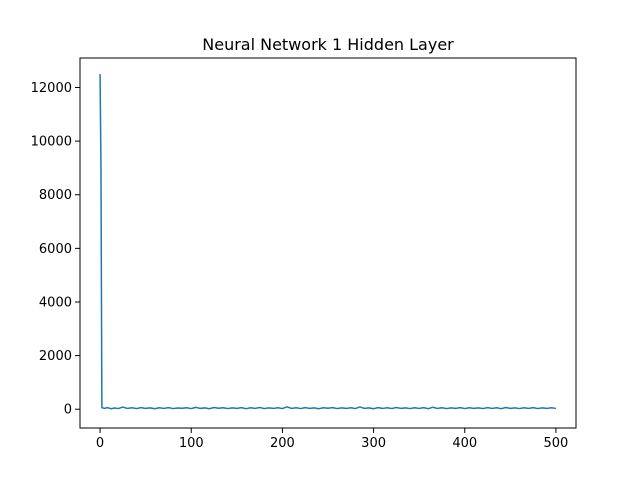 This screenshot has height=480, width=640. Describe the element at coordinates (51, 142) in the screenshot. I see `y-tick-label: 10000` at that location.